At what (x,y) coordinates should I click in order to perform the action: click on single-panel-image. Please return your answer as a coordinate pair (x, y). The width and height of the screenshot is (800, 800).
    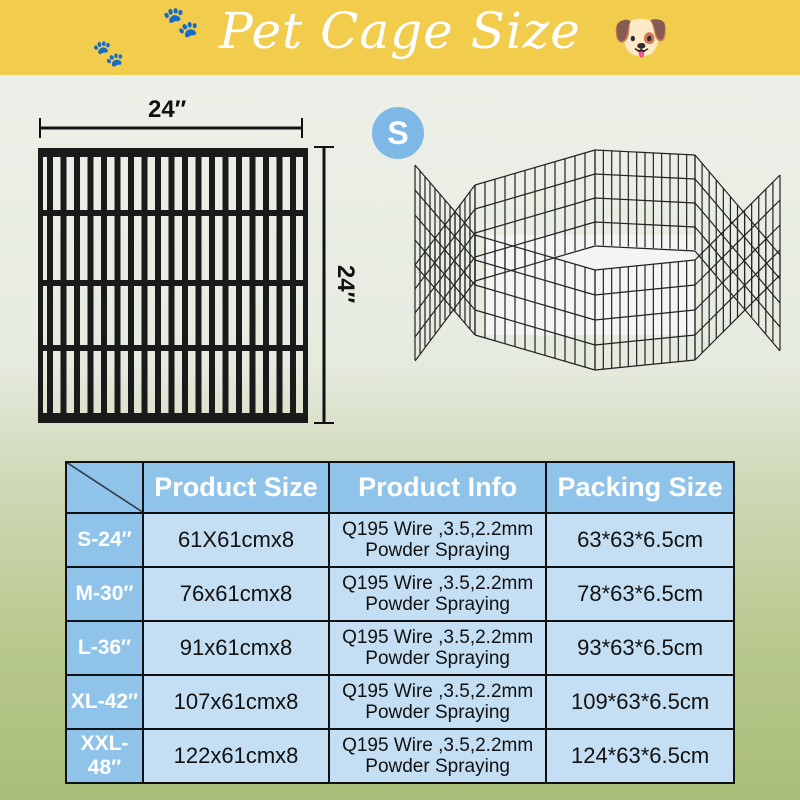
    Looking at the image, I should click on (173, 285).